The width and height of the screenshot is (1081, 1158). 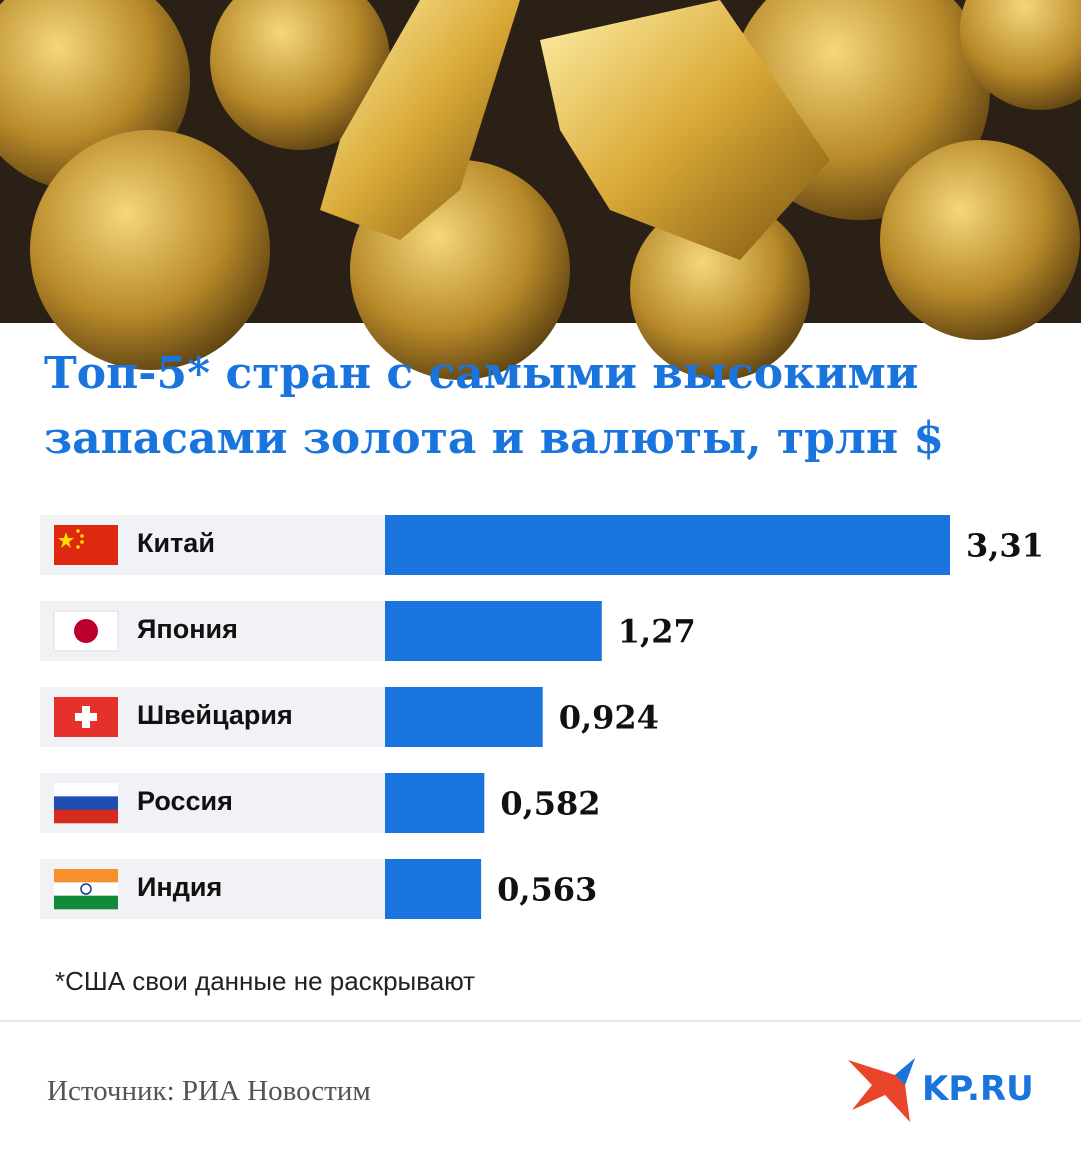 I want to click on flag-disc, so click(x=86, y=631).